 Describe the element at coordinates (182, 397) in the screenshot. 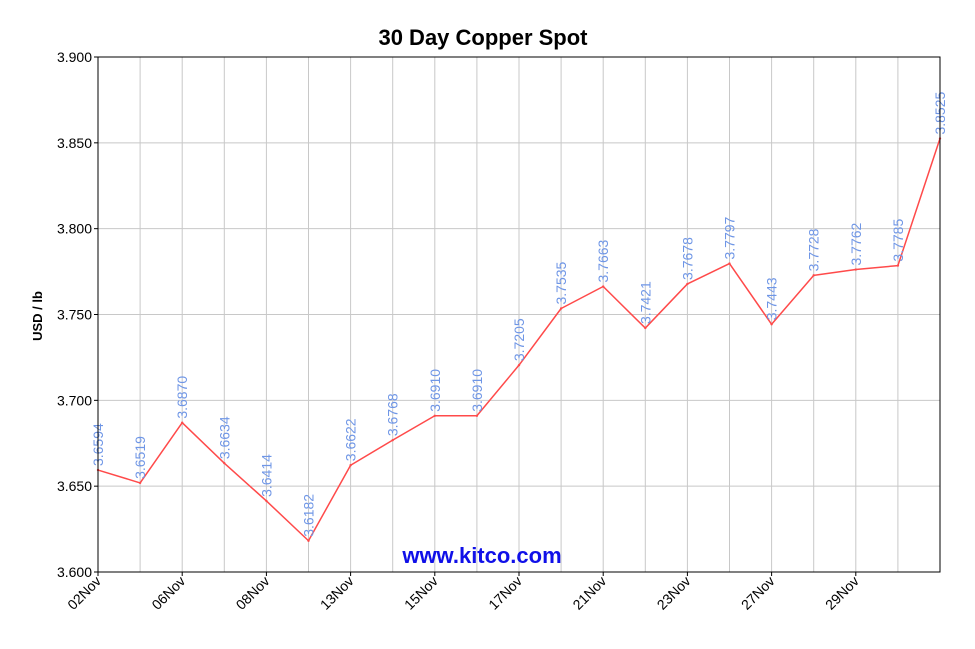

I see `data-label: 3.6870` at that location.